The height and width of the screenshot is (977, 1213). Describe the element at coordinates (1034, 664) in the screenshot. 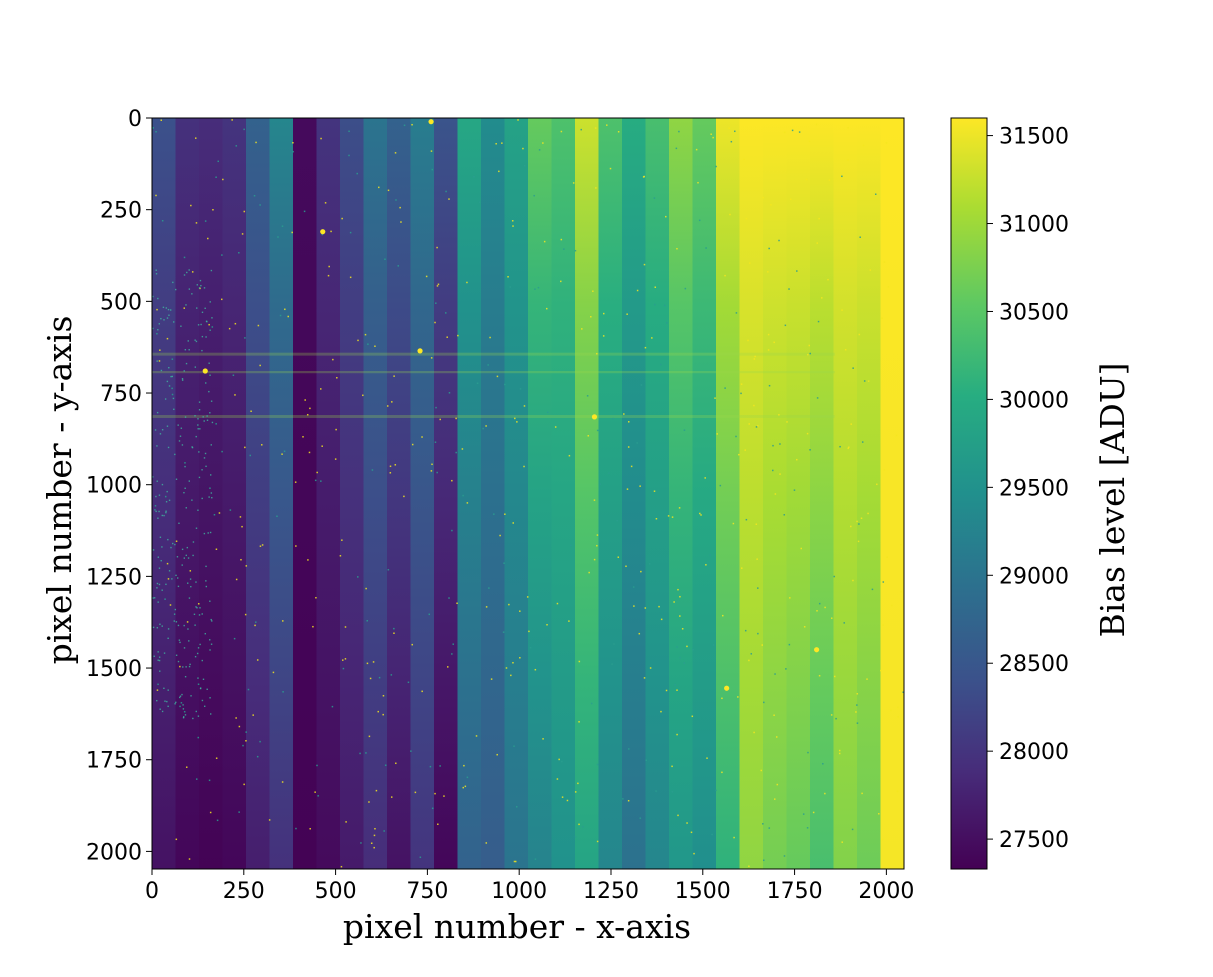

I see `colorbar-tick-label: 28500` at that location.